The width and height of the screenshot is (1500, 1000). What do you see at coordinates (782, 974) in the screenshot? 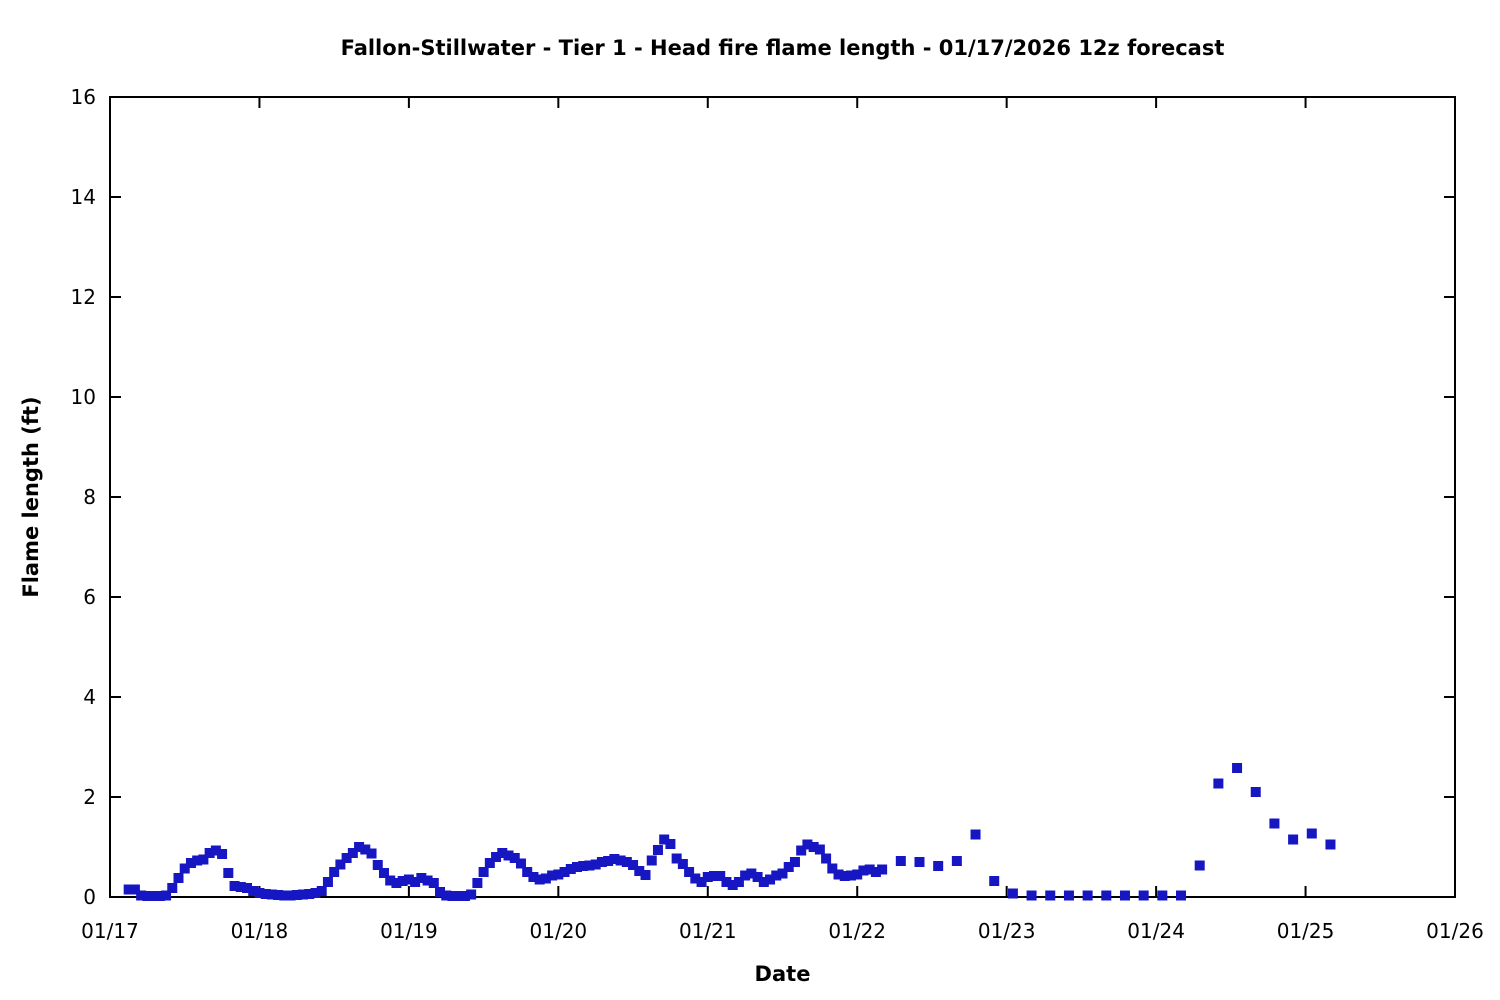
I see `x-axis-label: Date` at bounding box center [782, 974].